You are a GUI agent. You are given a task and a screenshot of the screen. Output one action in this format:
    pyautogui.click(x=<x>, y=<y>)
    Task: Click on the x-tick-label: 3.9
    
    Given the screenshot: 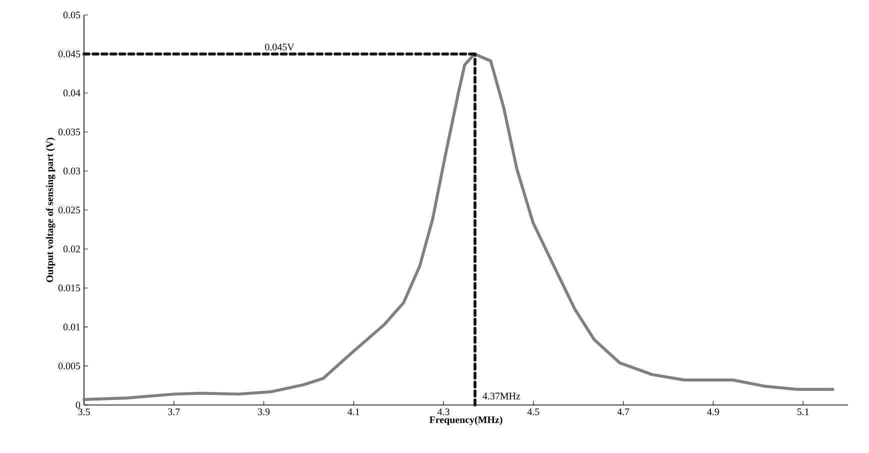 What is the action you would take?
    pyautogui.click(x=264, y=412)
    